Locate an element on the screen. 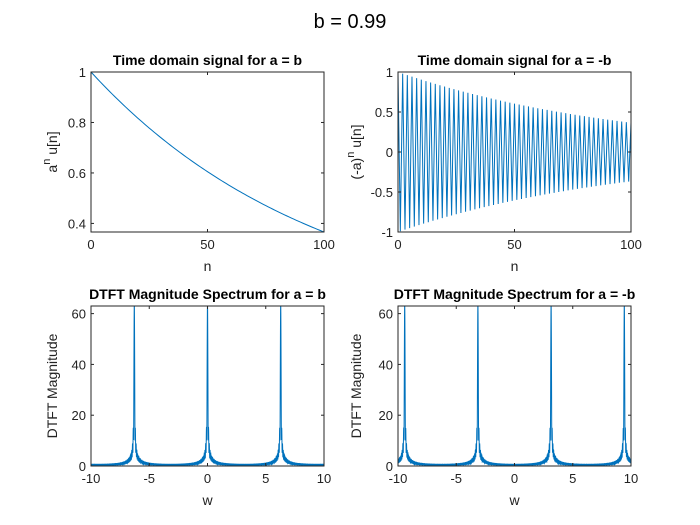 The width and height of the screenshot is (700, 525). y-axis-label: (-a)n u[n] is located at coordinates (354, 151).